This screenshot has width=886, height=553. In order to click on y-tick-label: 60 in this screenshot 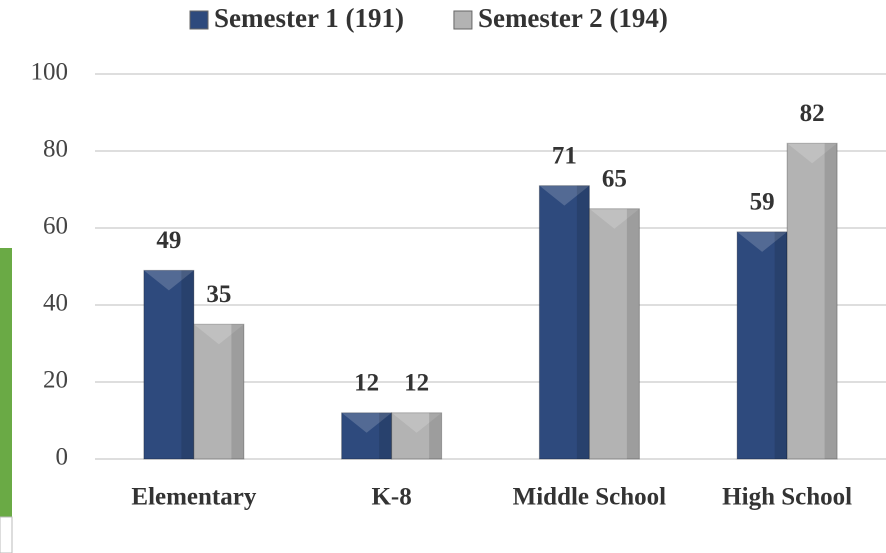, I will do `click(55, 226)`.